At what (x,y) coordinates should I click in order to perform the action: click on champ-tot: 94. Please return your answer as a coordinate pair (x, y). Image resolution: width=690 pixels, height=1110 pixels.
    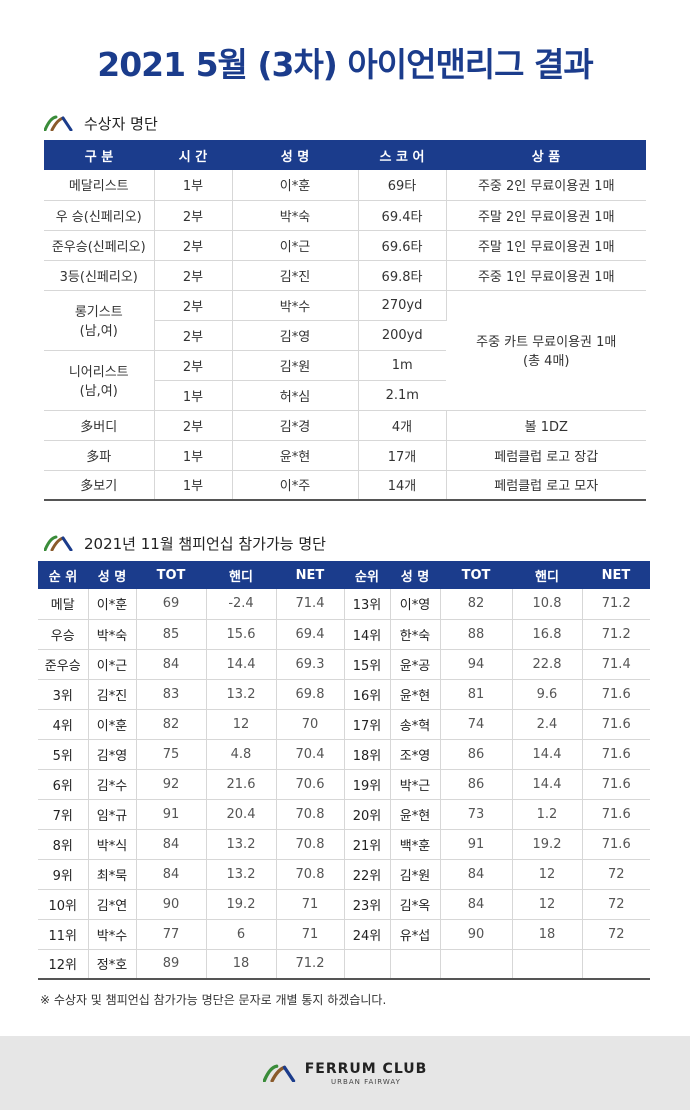
    Looking at the image, I should click on (476, 664).